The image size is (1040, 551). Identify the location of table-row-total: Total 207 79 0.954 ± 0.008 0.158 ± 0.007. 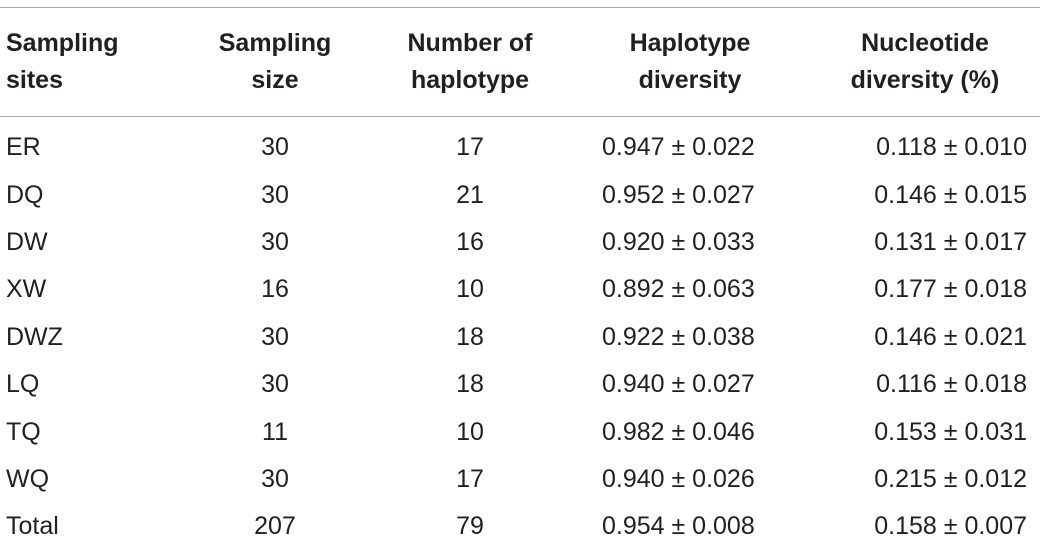
(520, 526).